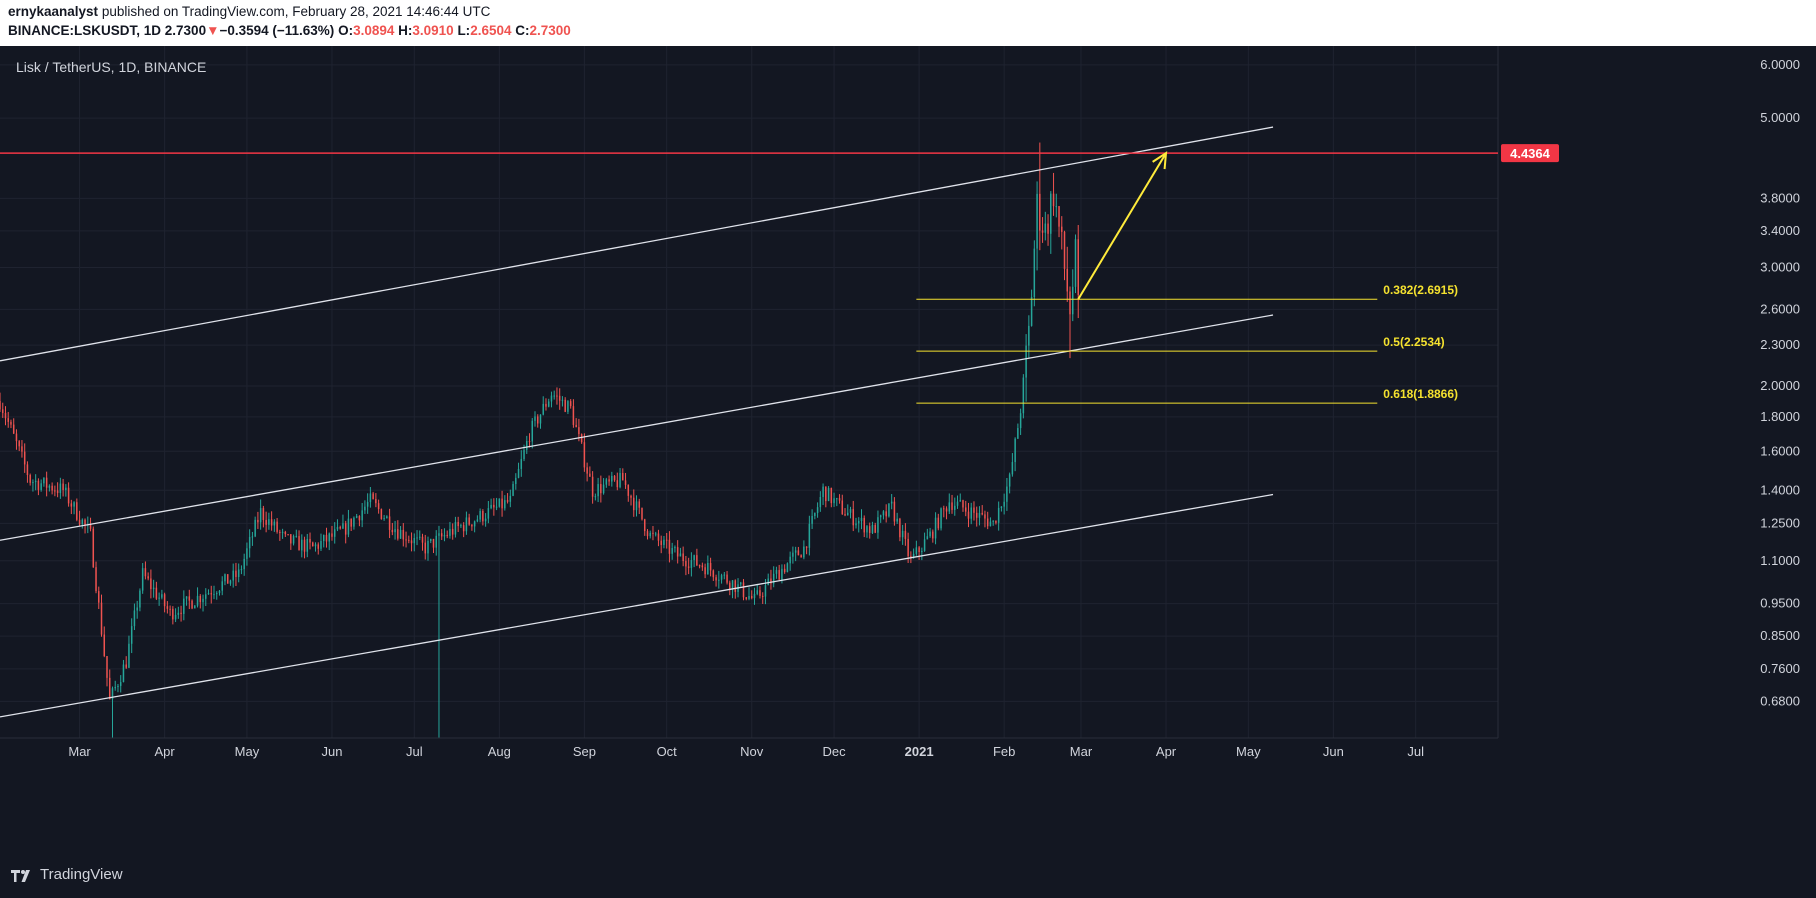 The image size is (1816, 898). Describe the element at coordinates (81, 874) in the screenshot. I see `tradingview-logo-text: TradingView` at that location.